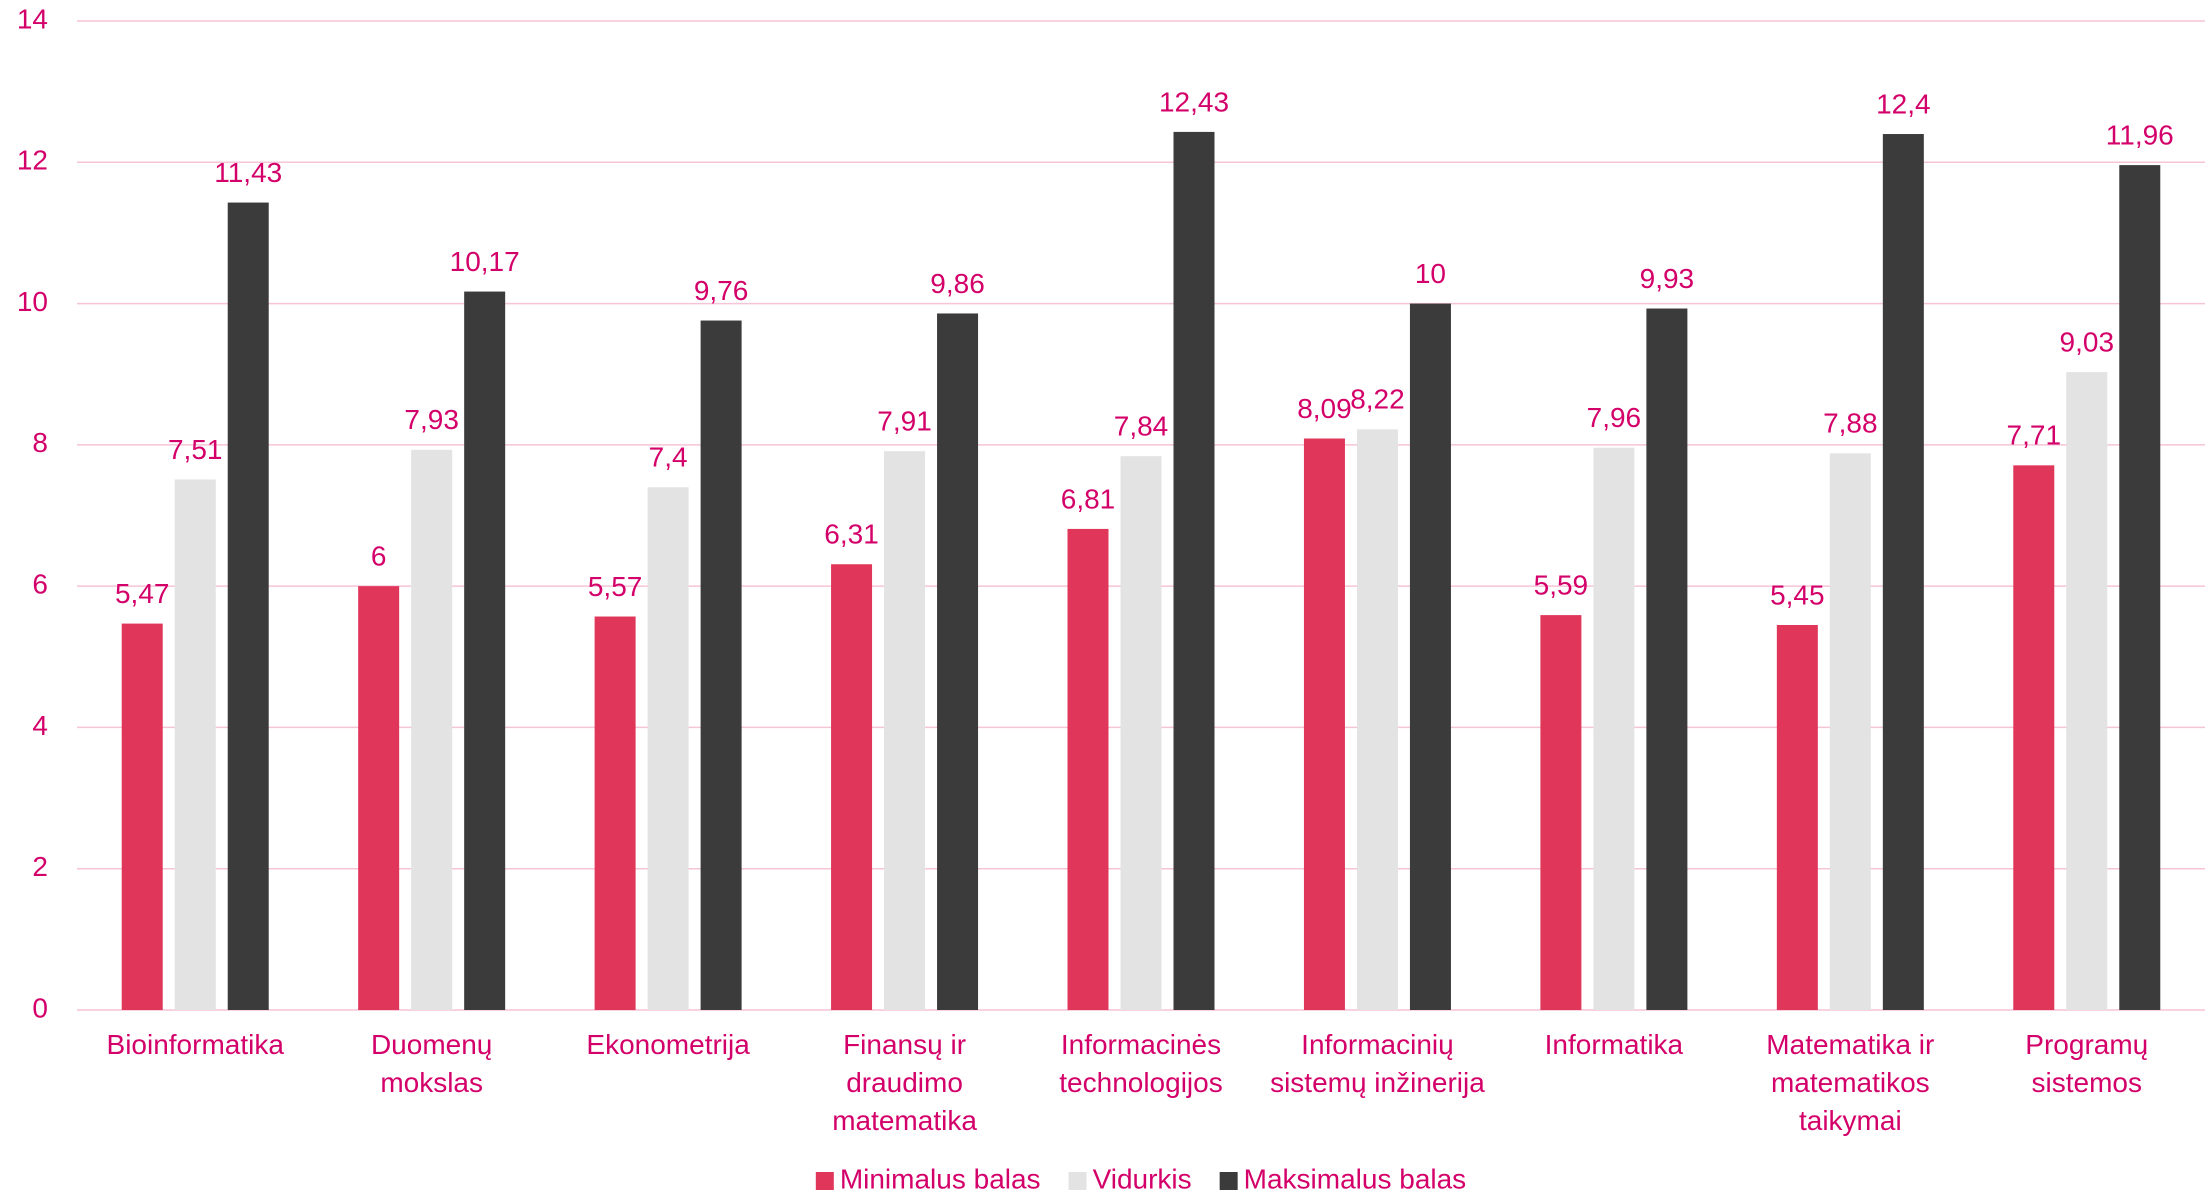  What do you see at coordinates (2086, 1044) in the screenshot?
I see `label-line: Programų` at bounding box center [2086, 1044].